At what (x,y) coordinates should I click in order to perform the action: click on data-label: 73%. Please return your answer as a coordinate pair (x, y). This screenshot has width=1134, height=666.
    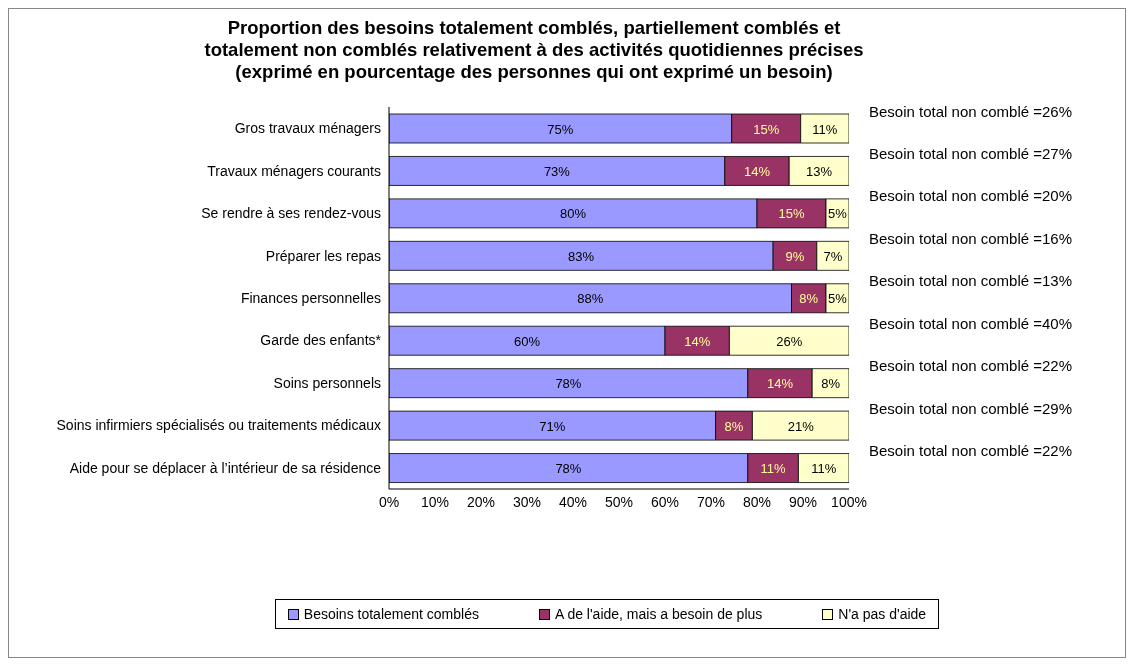
    Looking at the image, I should click on (557, 171).